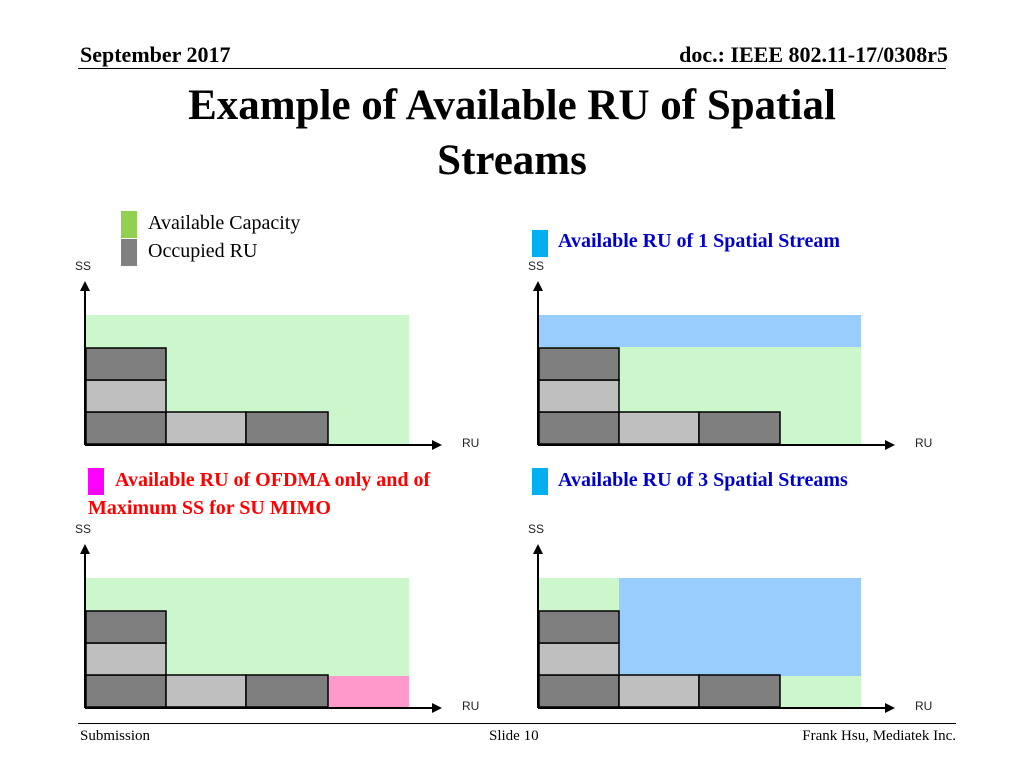 This screenshot has width=1024, height=768. I want to click on diagram-ss3: SS RU, so click(727, 628).